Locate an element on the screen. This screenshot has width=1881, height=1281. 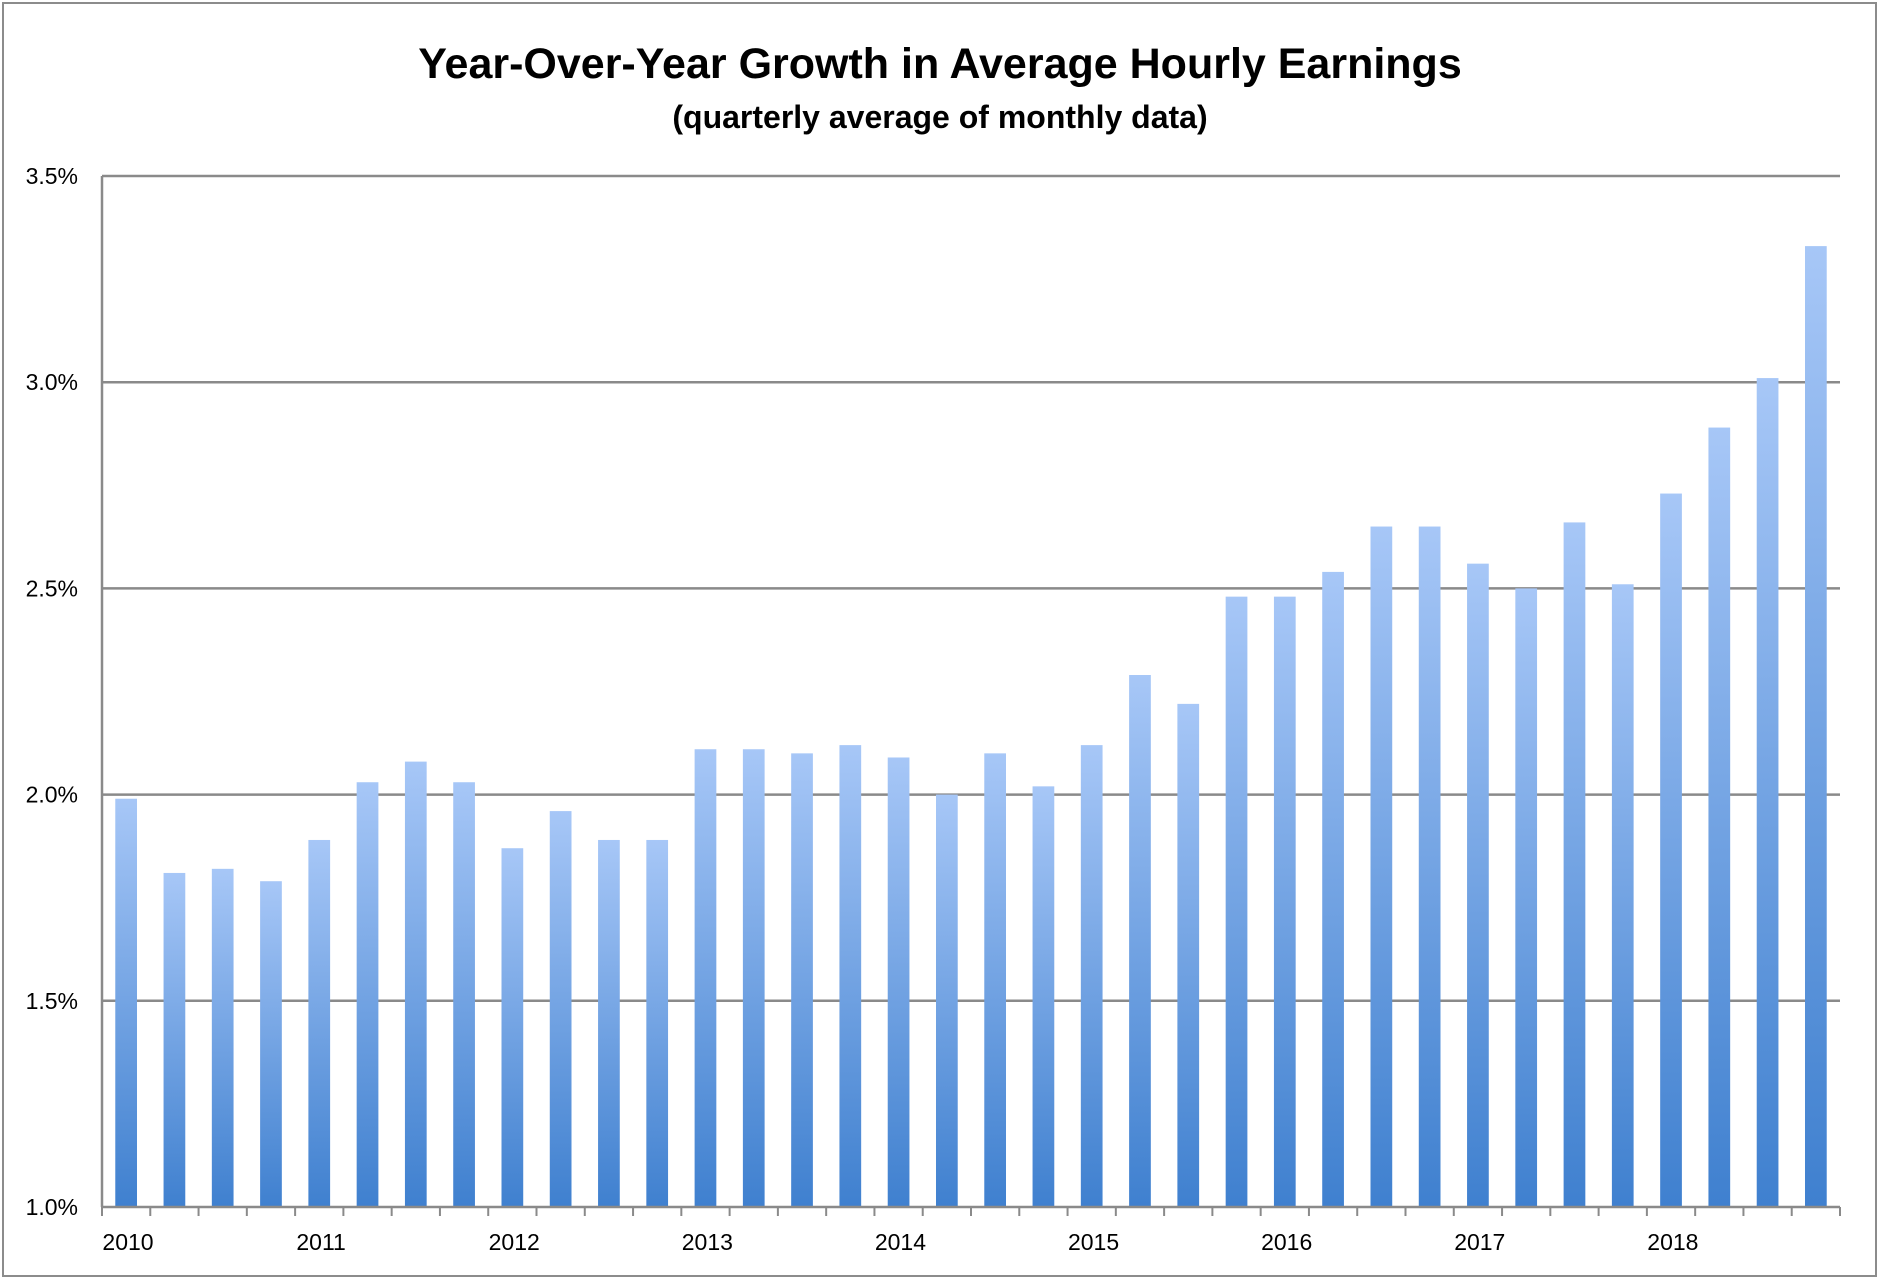
y-tick-label: 1.0% is located at coordinates (52, 1207).